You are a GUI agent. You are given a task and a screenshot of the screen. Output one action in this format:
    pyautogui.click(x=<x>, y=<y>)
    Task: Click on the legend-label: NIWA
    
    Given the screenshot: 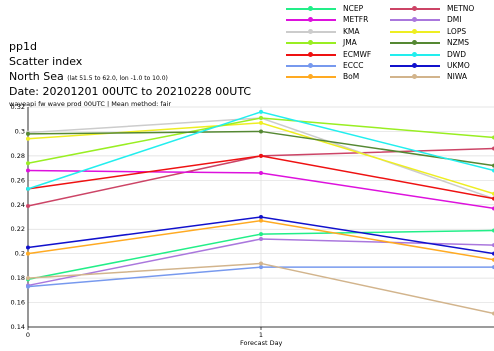 What is the action you would take?
    pyautogui.click(x=457, y=77)
    